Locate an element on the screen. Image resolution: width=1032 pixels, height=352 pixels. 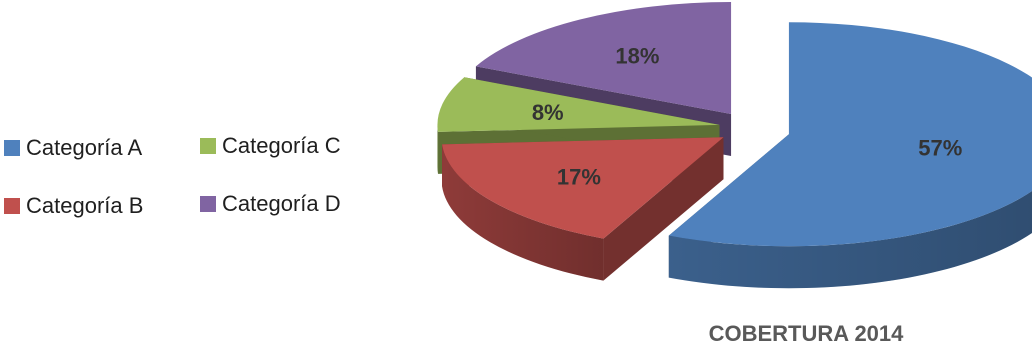
data-label-categoria-b: 17% is located at coordinates (579, 176).